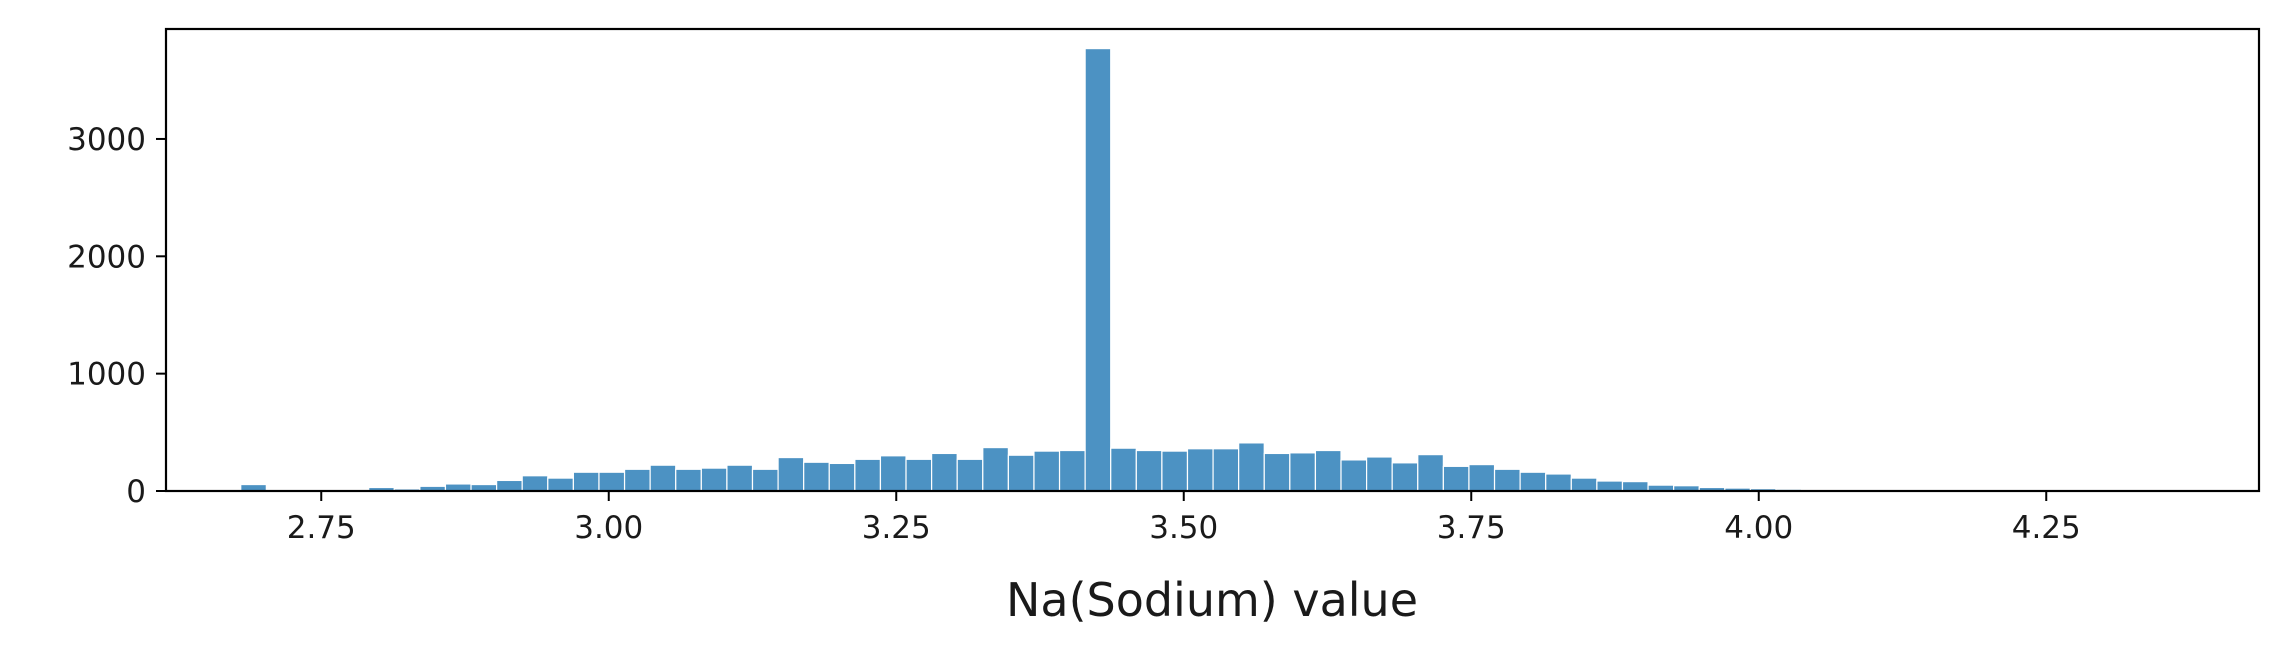 Image resolution: width=2287 pixels, height=659 pixels. Describe the element at coordinates (321, 528) in the screenshot. I see `x-tick-label: 2.75` at that location.